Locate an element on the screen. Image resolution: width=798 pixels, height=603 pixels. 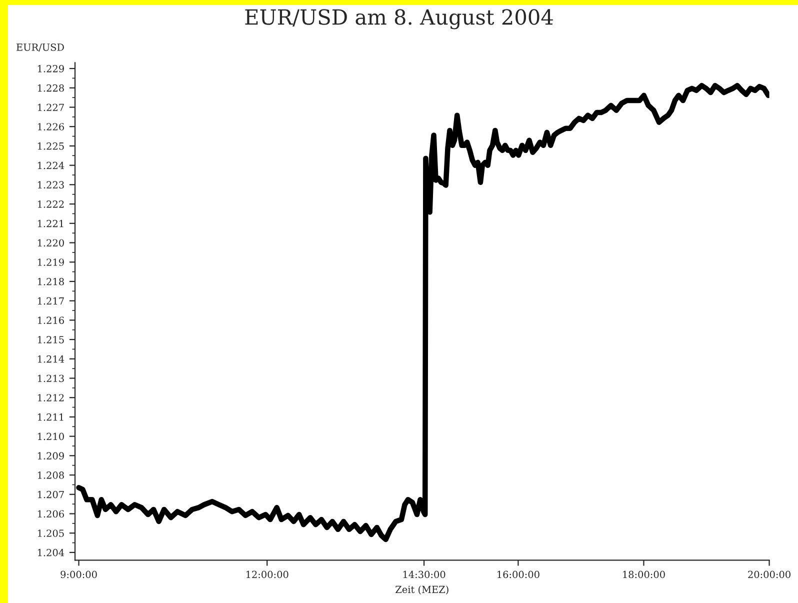
x-tick-label: 20:00:00 is located at coordinates (769, 574).